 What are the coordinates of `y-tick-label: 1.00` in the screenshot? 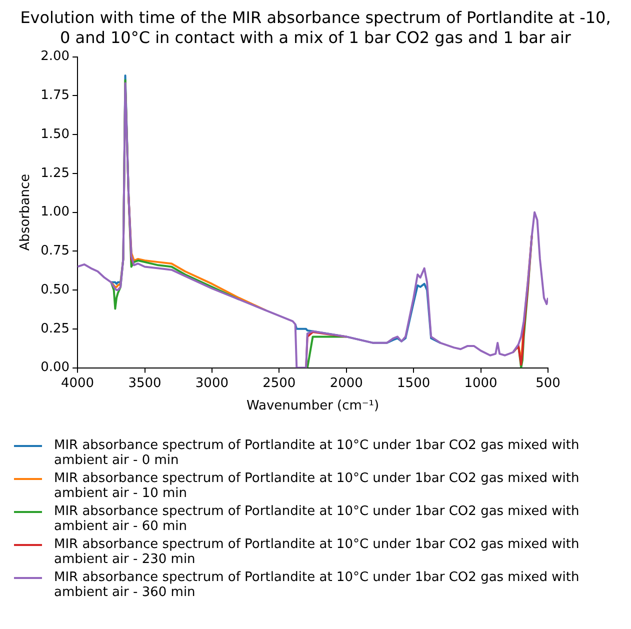 It's located at (55, 212).